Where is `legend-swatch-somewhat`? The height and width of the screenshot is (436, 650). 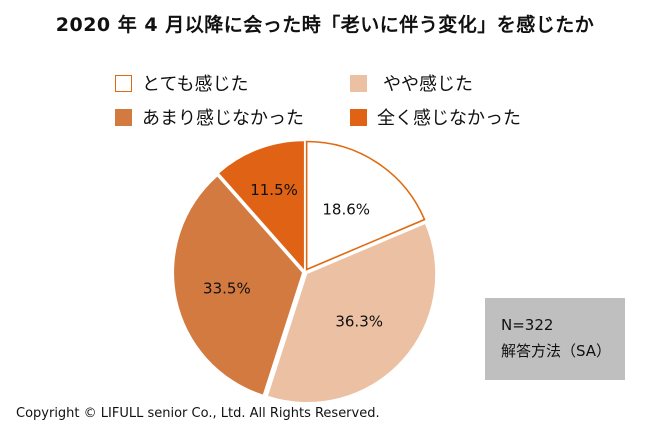
legend-swatch-somewhat is located at coordinates (358, 83).